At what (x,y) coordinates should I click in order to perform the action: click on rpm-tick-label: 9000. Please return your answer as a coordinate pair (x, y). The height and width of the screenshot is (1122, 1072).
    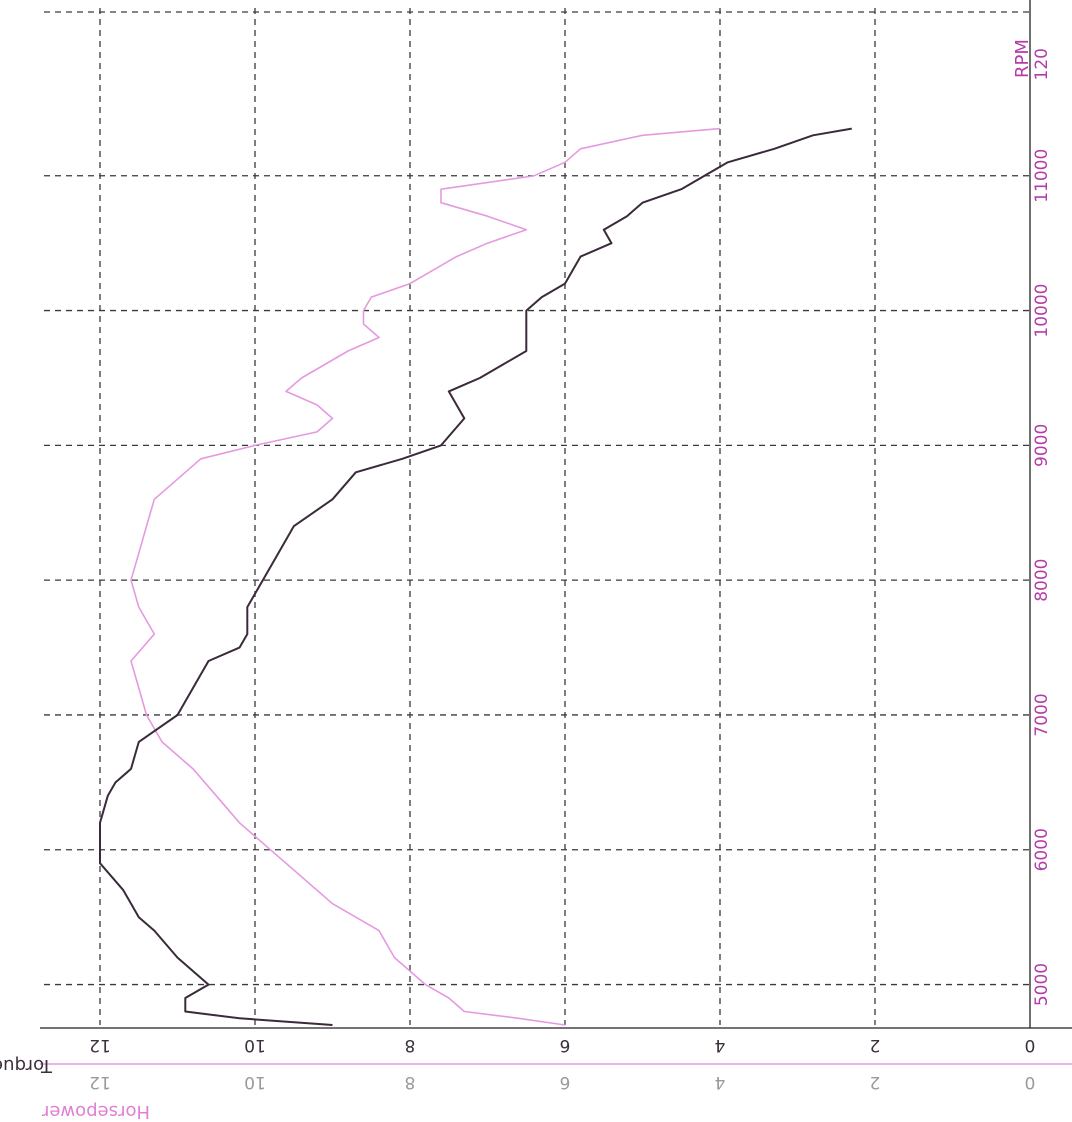
    Looking at the image, I should click on (1042, 445).